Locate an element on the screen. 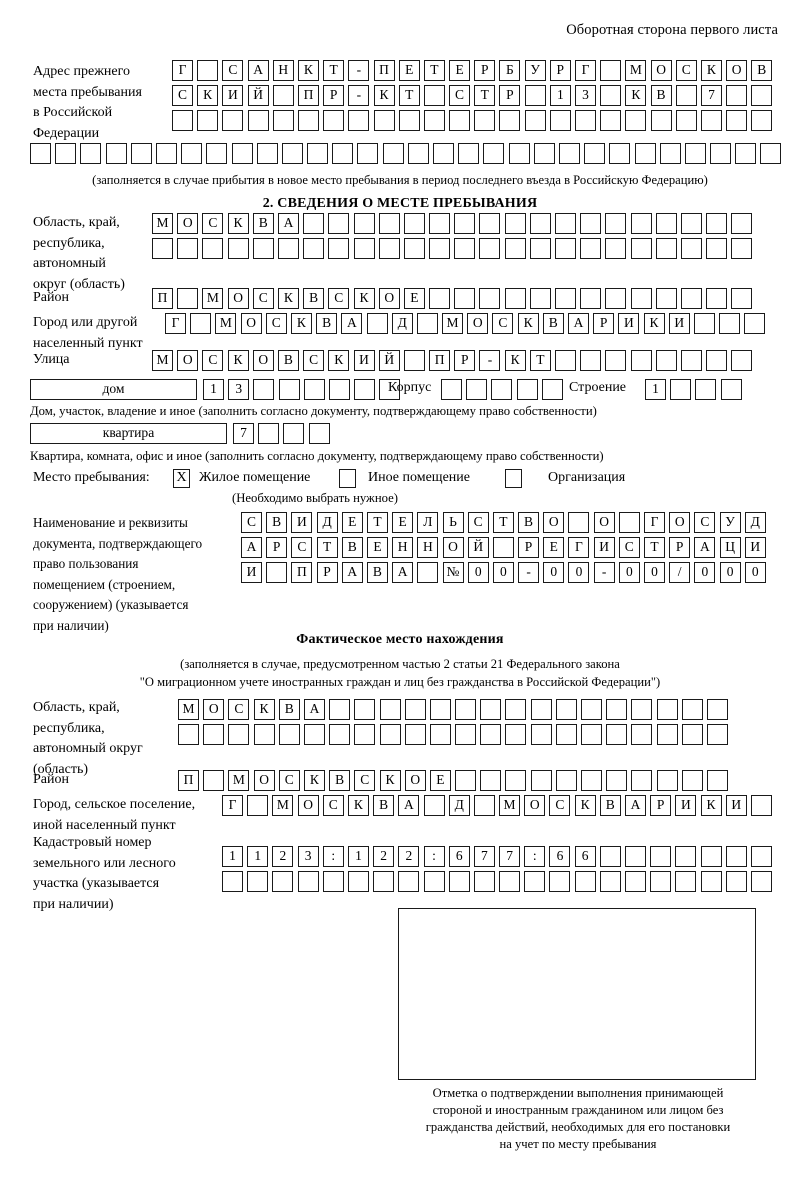  stroenie-cells: 1 is located at coordinates (693, 389).